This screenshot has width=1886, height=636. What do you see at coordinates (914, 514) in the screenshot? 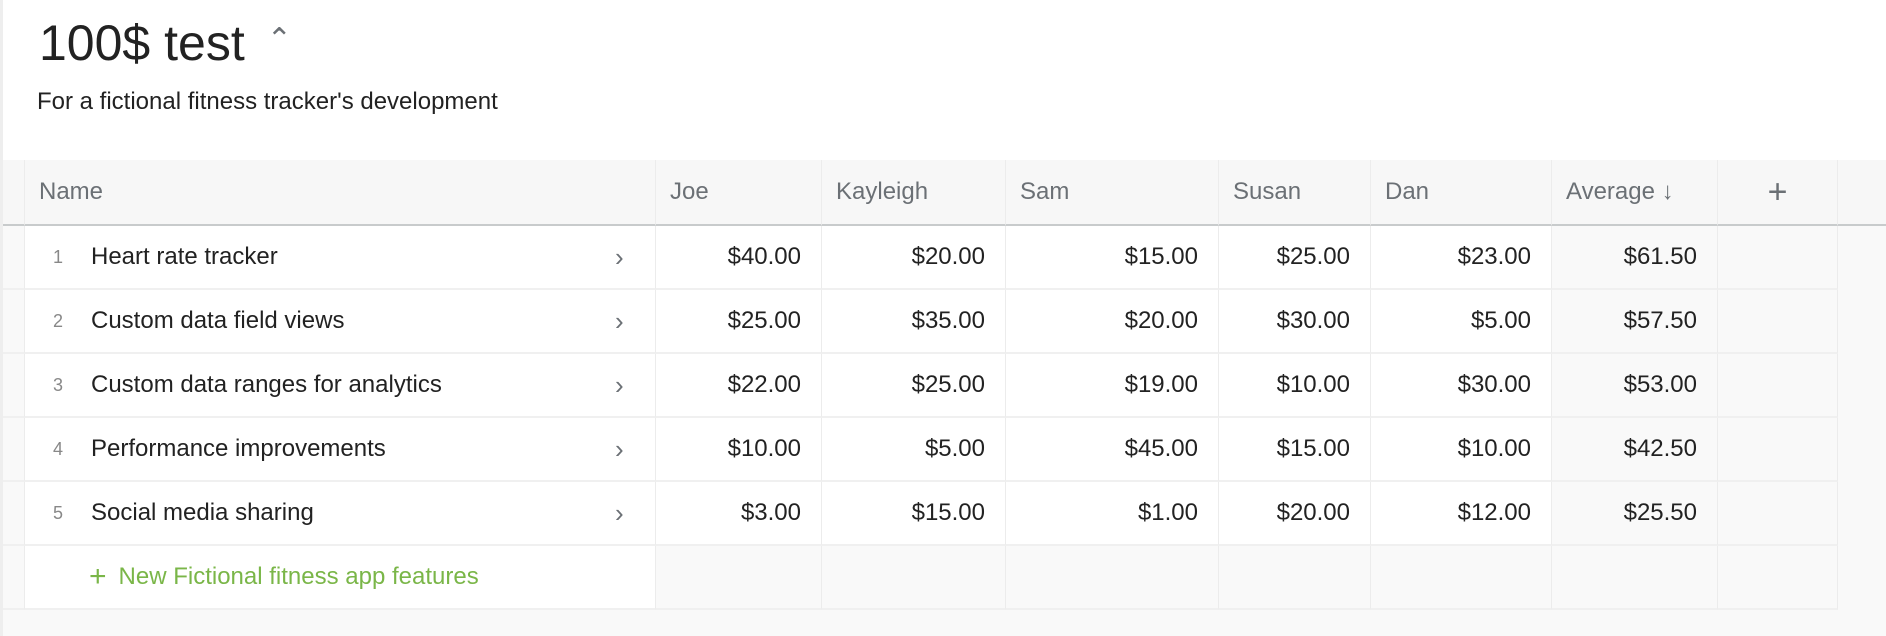
I see `cell-kayleigh: $15.00` at bounding box center [914, 514].